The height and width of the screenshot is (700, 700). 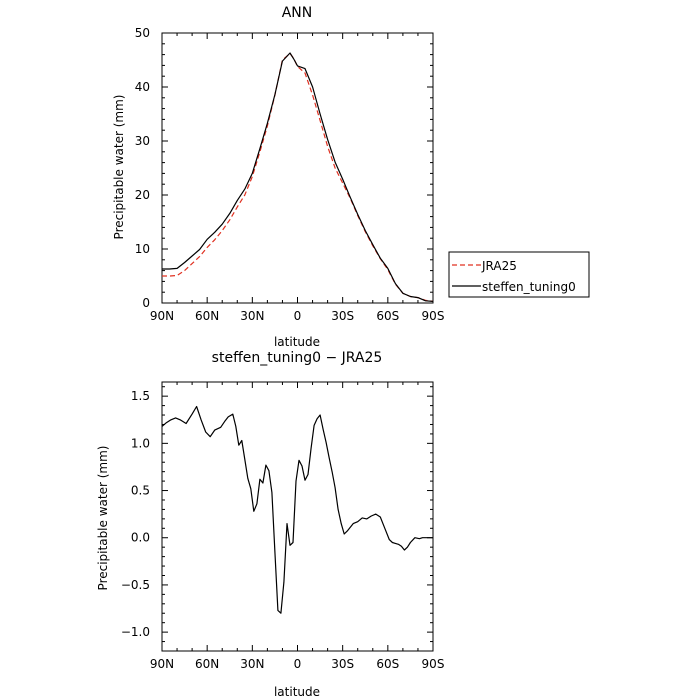 I want to click on series-line-difference, so click(x=297, y=509).